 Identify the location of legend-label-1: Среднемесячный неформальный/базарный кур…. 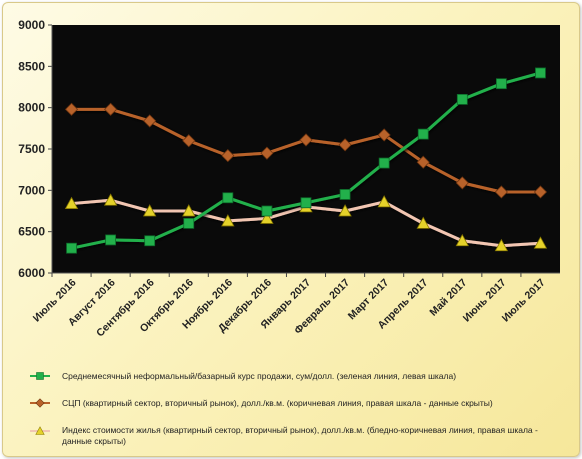
(259, 376).